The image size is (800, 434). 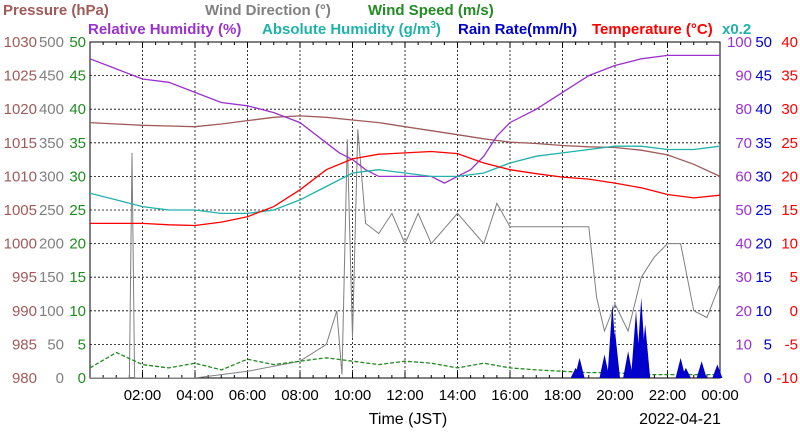 I want to click on legend-entry: Rain Rate(mm/h), so click(x=517, y=29).